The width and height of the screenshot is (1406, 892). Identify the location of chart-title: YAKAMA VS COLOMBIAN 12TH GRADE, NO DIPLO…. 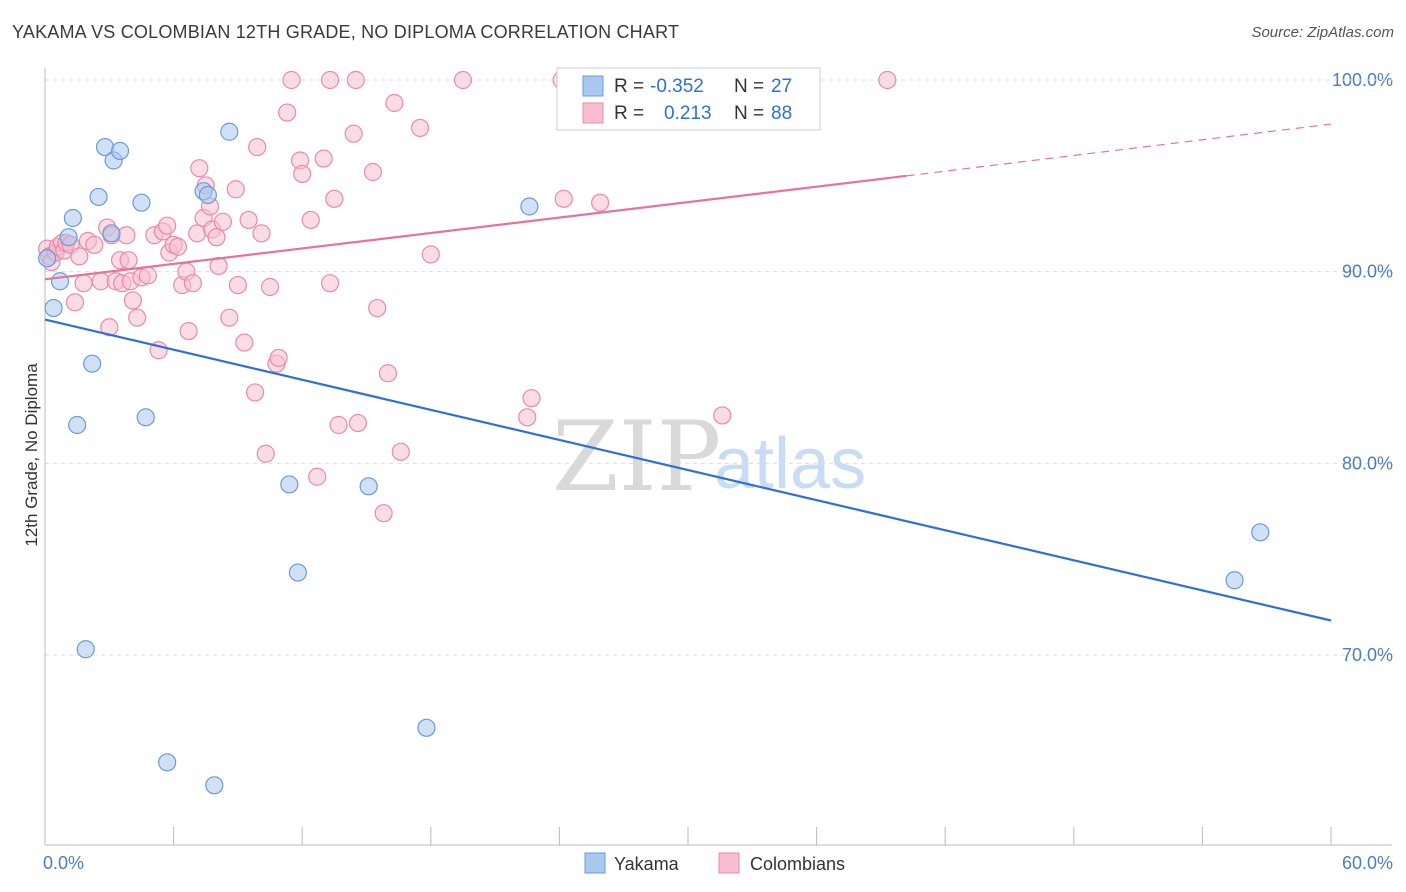
(346, 32).